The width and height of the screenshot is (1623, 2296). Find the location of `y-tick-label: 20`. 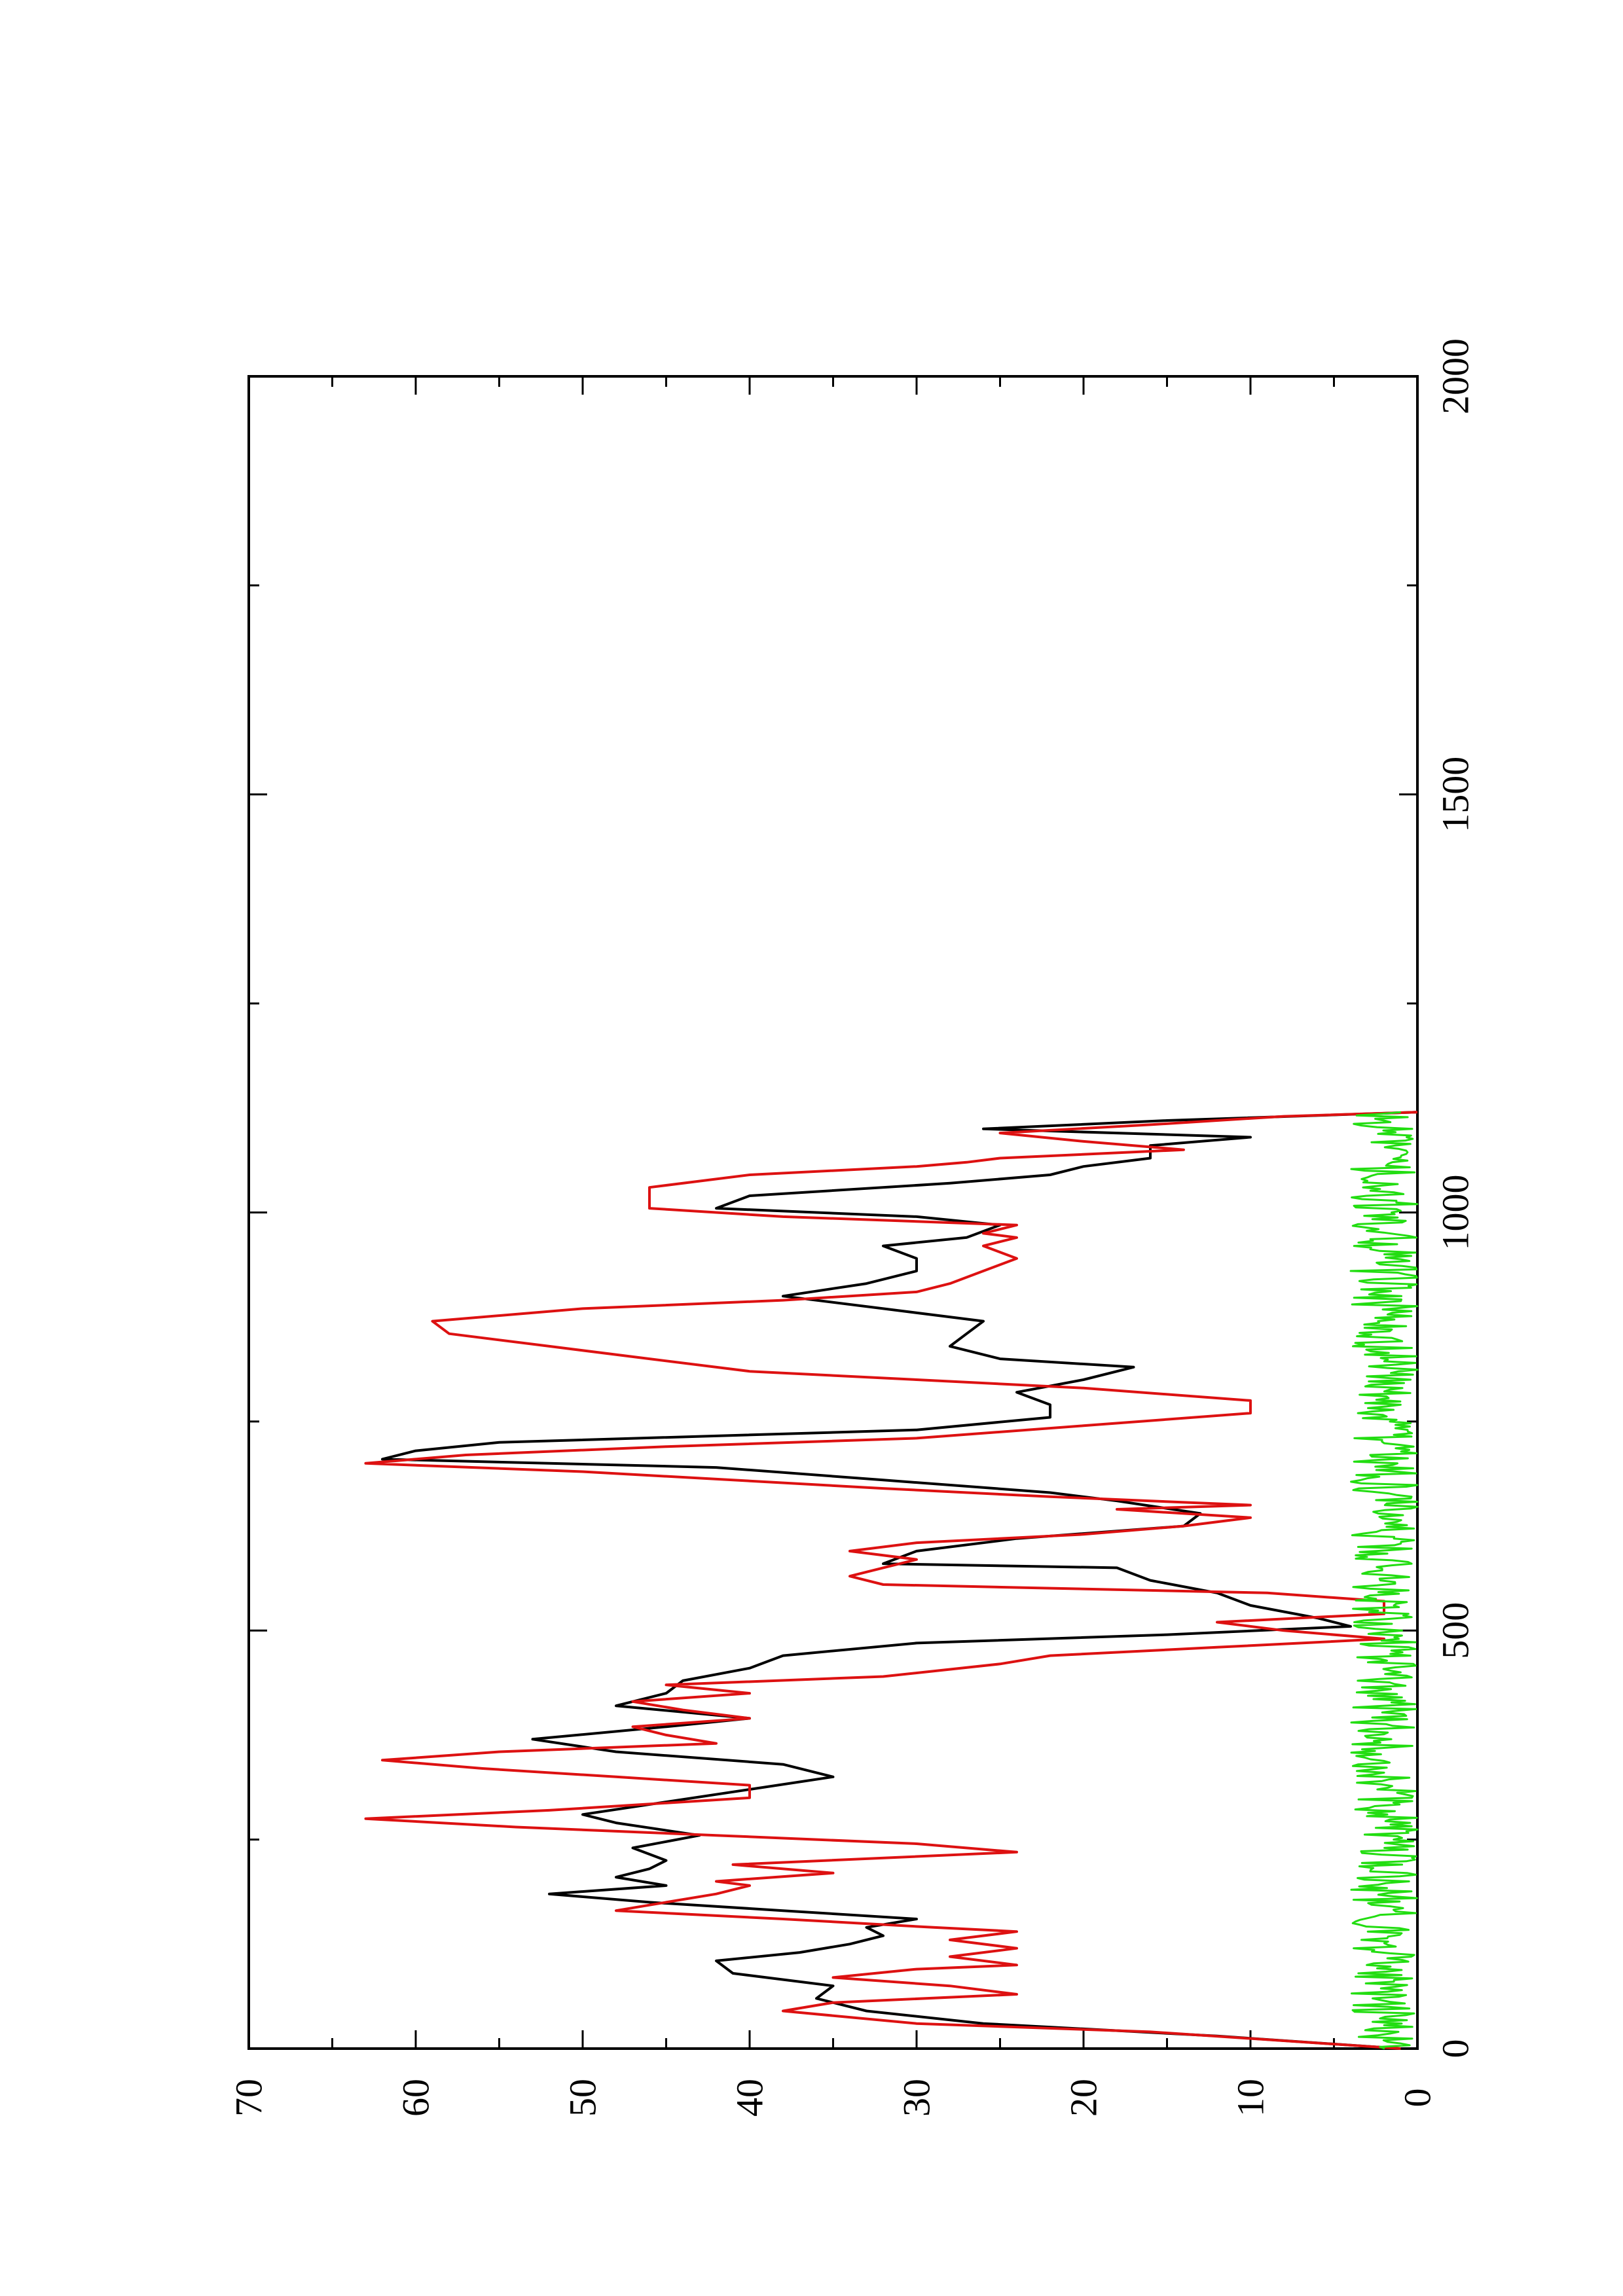

y-tick-label: 20 is located at coordinates (1084, 2098).